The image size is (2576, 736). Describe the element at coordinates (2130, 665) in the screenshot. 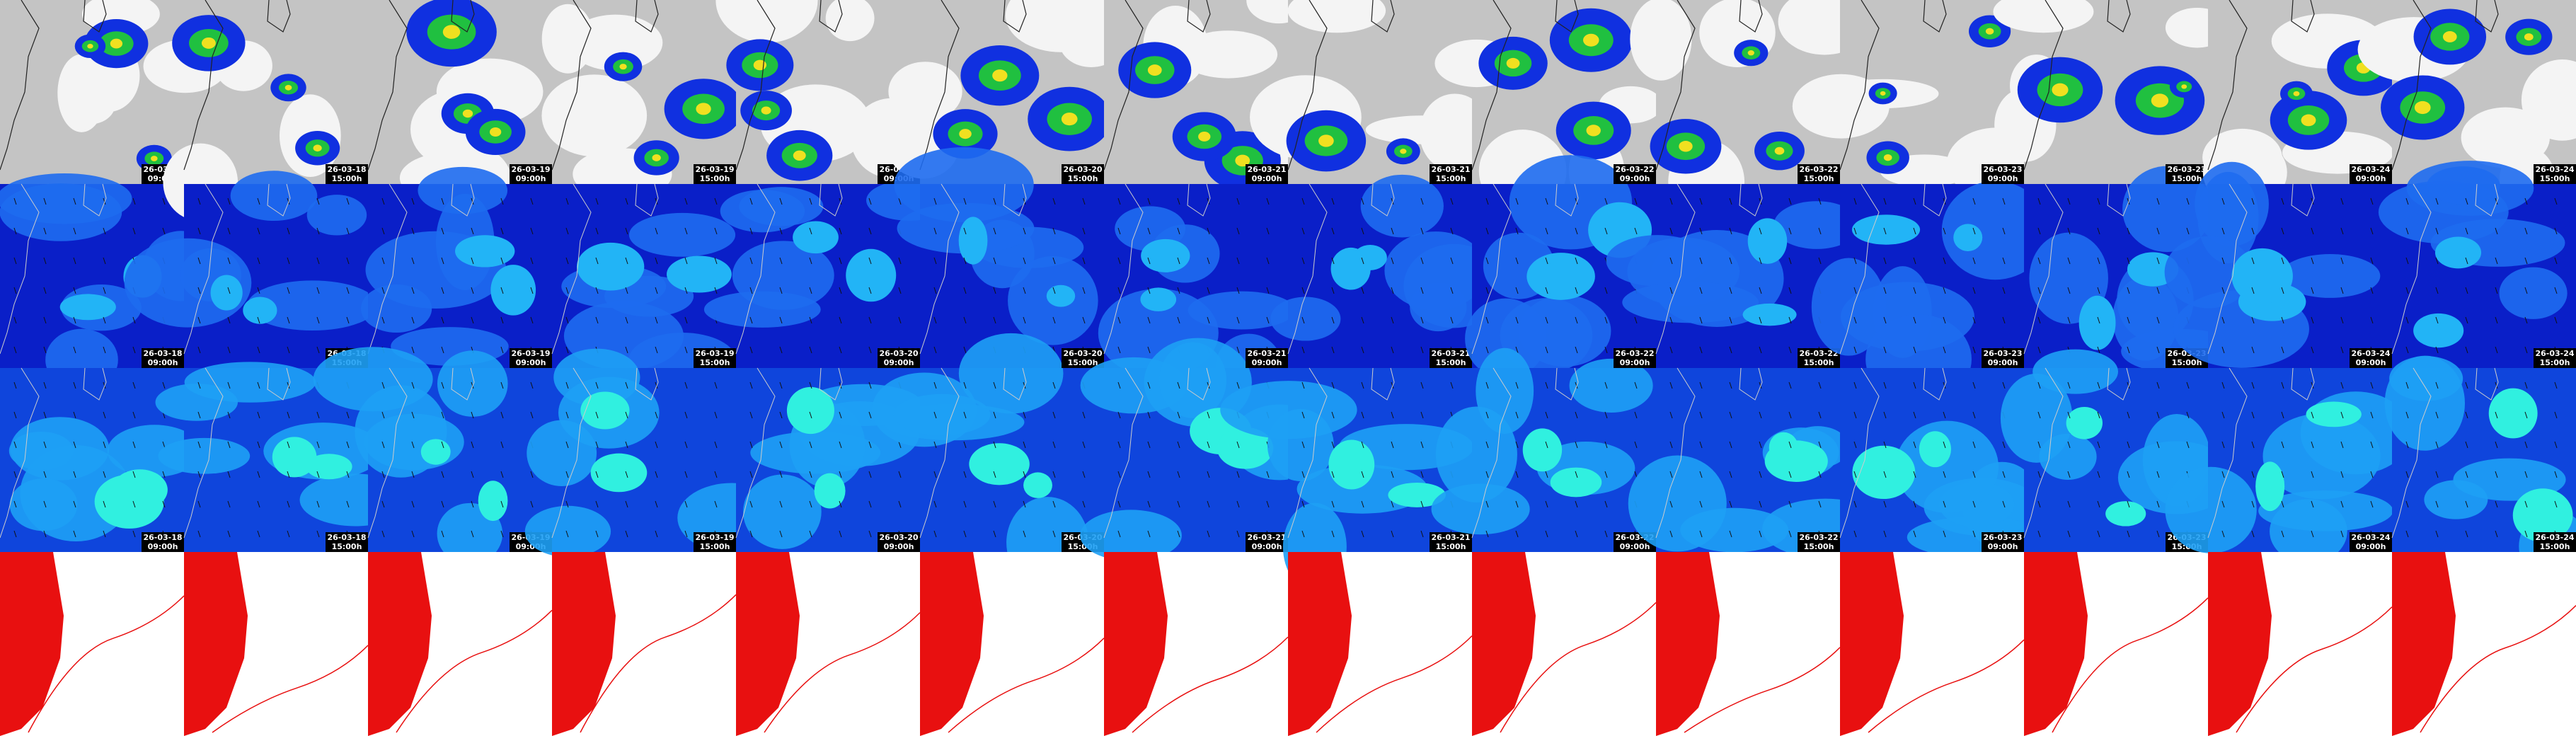

I see `contour-line` at that location.